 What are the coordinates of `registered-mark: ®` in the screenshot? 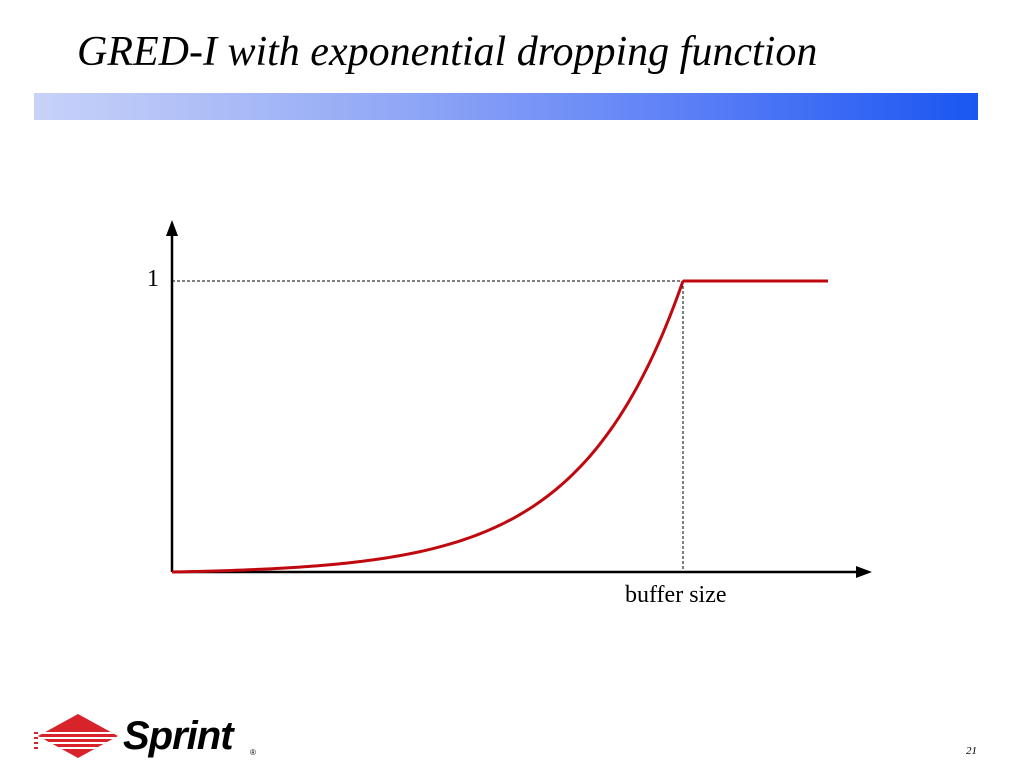 It's located at (253, 752).